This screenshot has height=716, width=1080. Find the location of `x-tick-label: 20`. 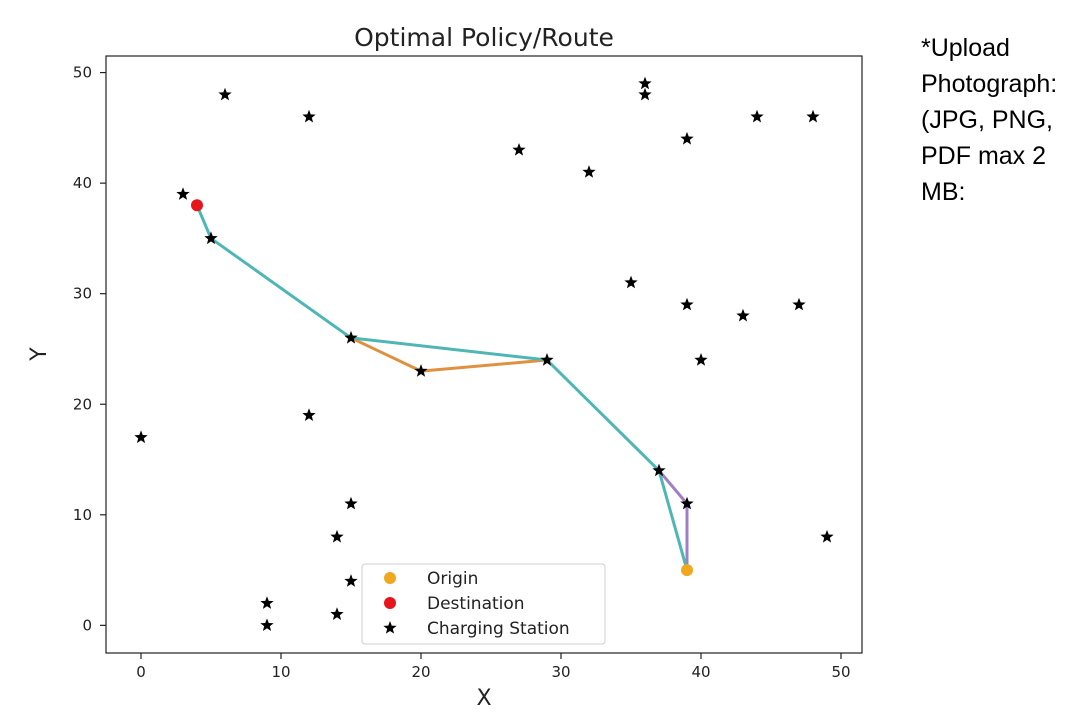

x-tick-label: 20 is located at coordinates (420, 672).